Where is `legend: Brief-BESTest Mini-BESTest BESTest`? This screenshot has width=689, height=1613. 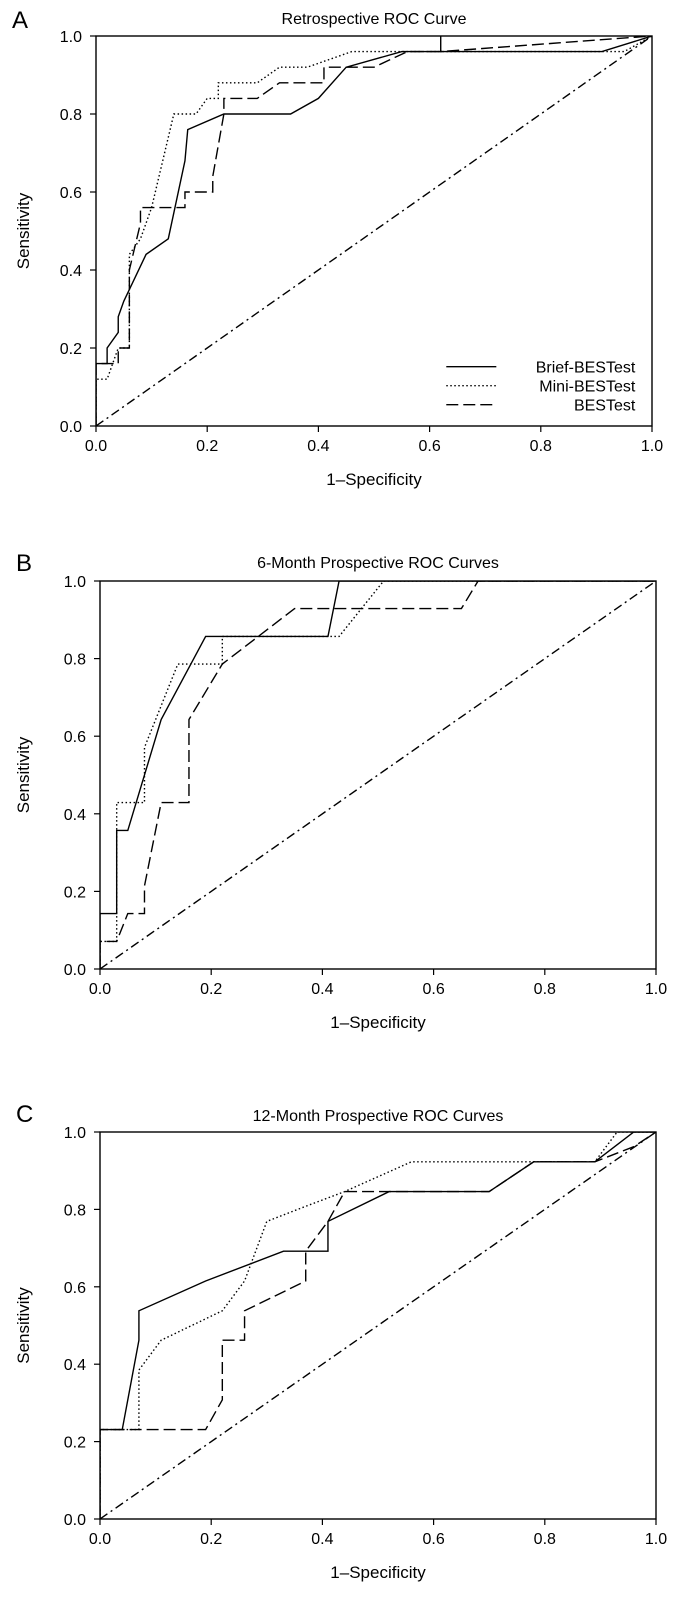
legend: Brief-BESTest Mini-BESTest BESTest is located at coordinates (541, 387).